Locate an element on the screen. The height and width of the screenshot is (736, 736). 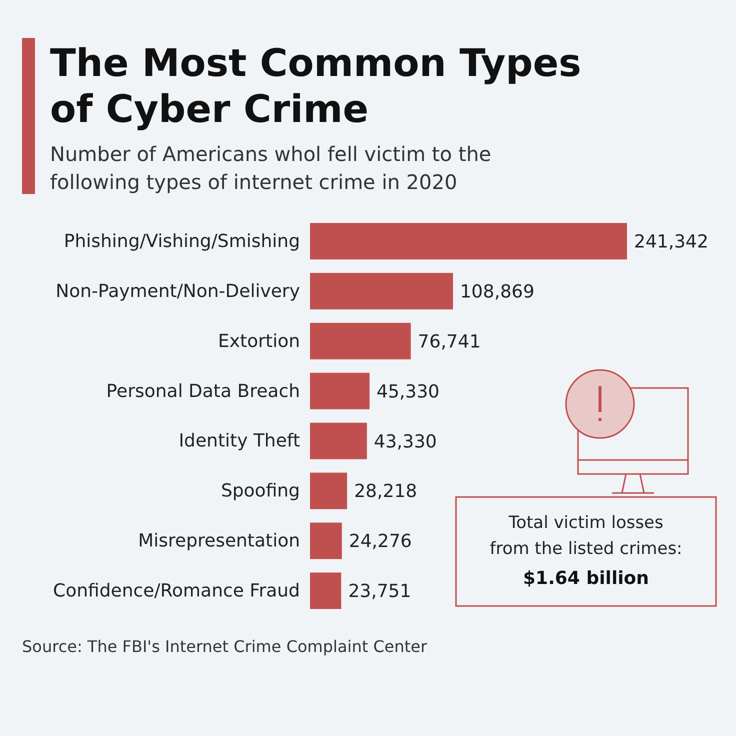
y-tick-label: Spoofing is located at coordinates (260, 491).